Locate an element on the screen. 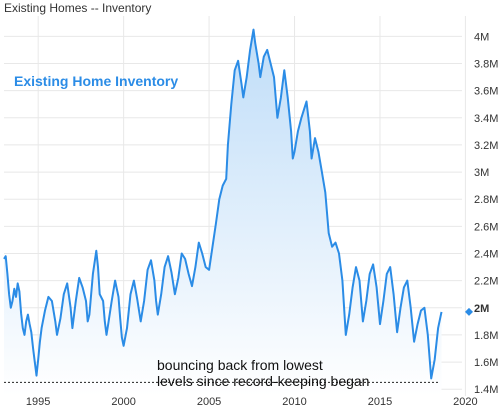 This screenshot has height=407, width=501. y-tick-label: 3.8M is located at coordinates (486, 65).